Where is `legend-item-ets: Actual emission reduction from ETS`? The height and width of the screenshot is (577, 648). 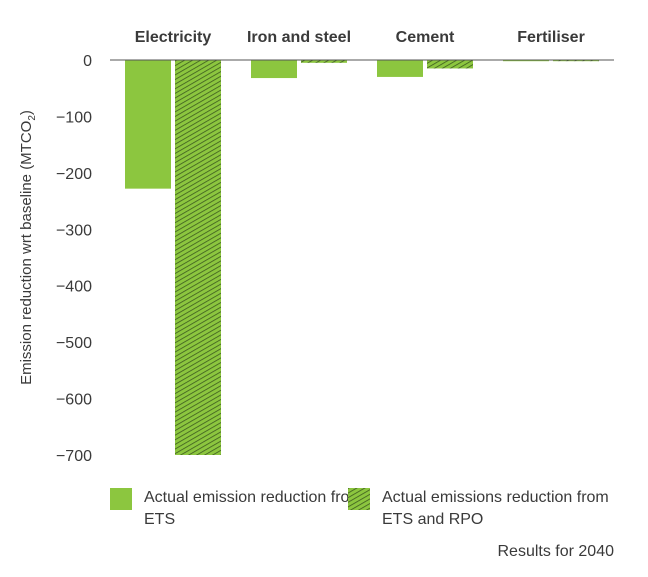 legend-item-ets: Actual emission reduction from ETS is located at coordinates (247, 509).